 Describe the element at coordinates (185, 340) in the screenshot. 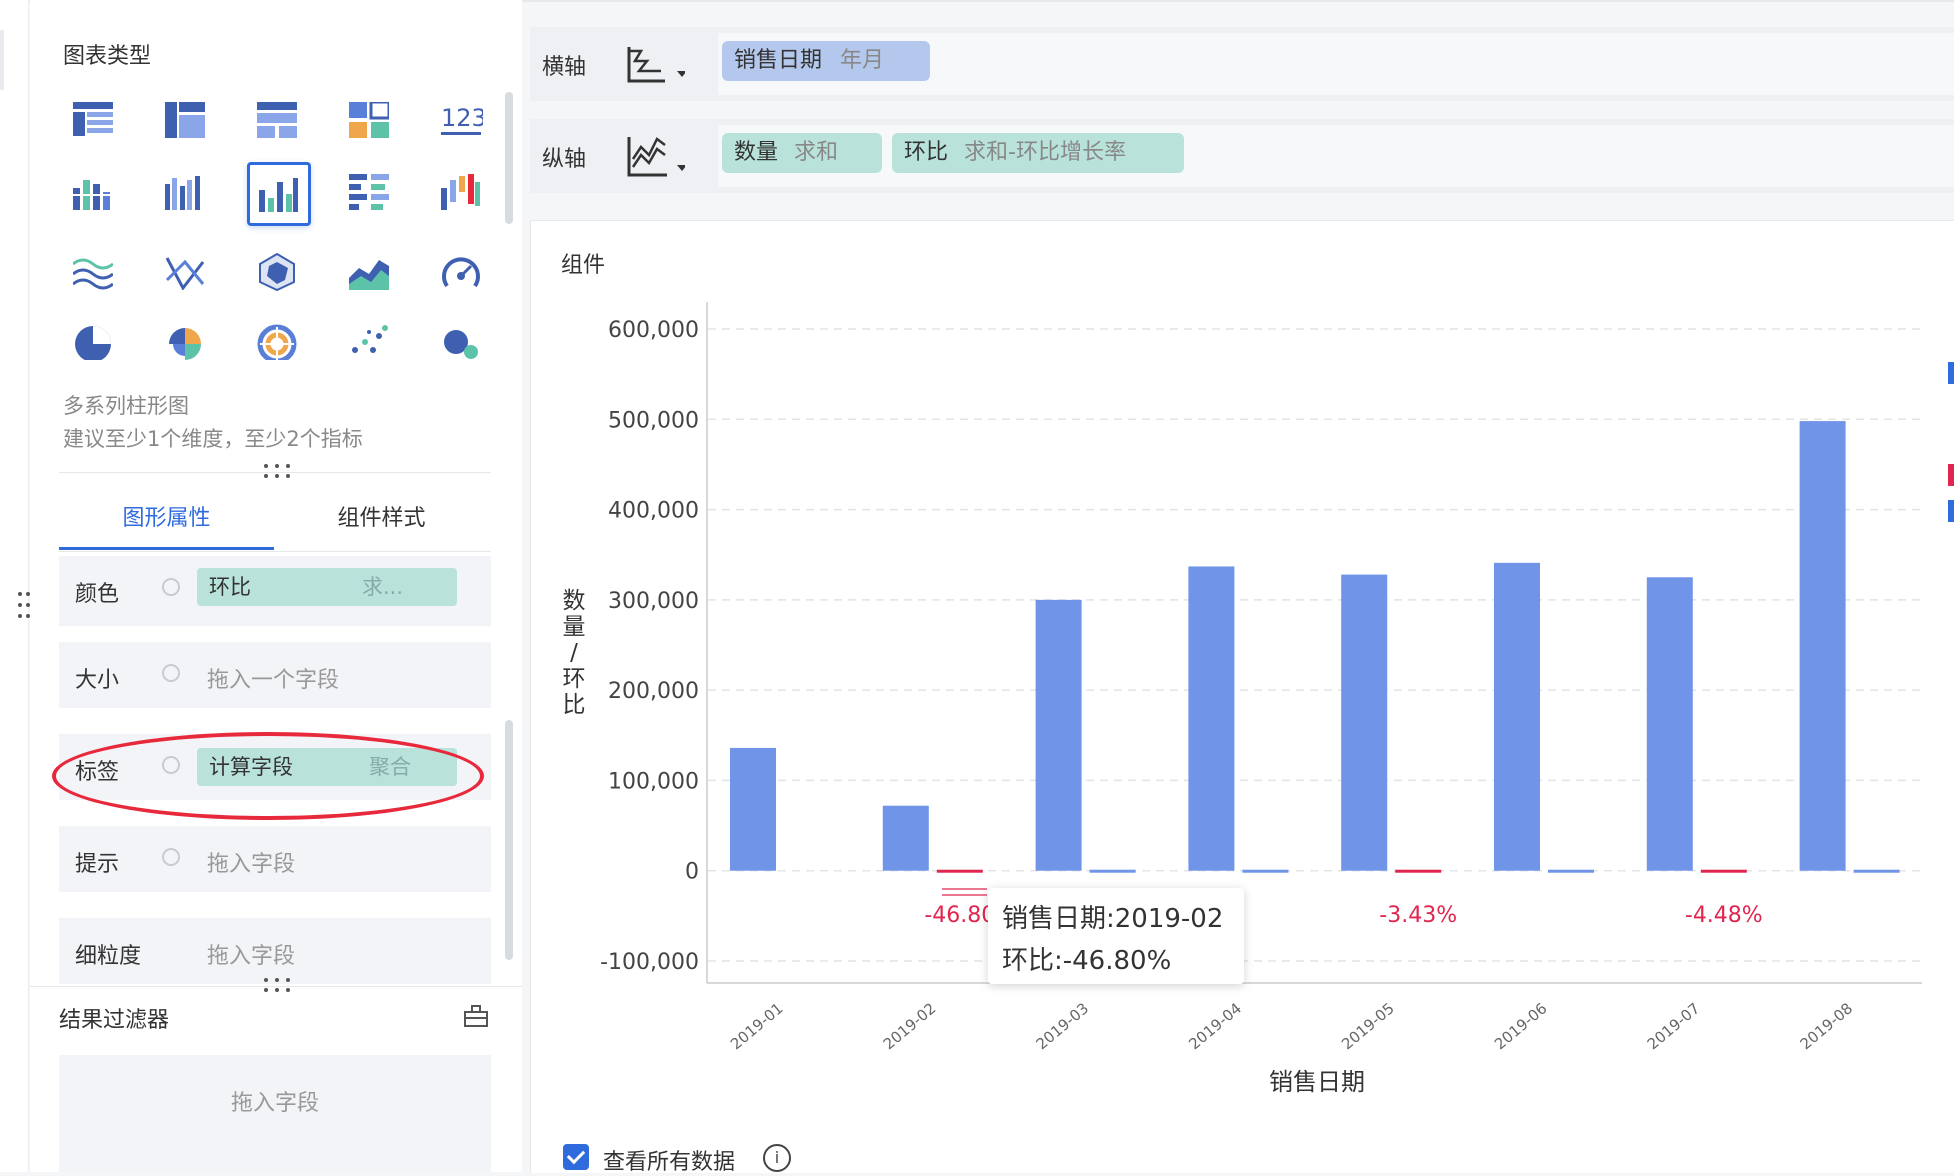

I see `rose-chart-icon` at that location.